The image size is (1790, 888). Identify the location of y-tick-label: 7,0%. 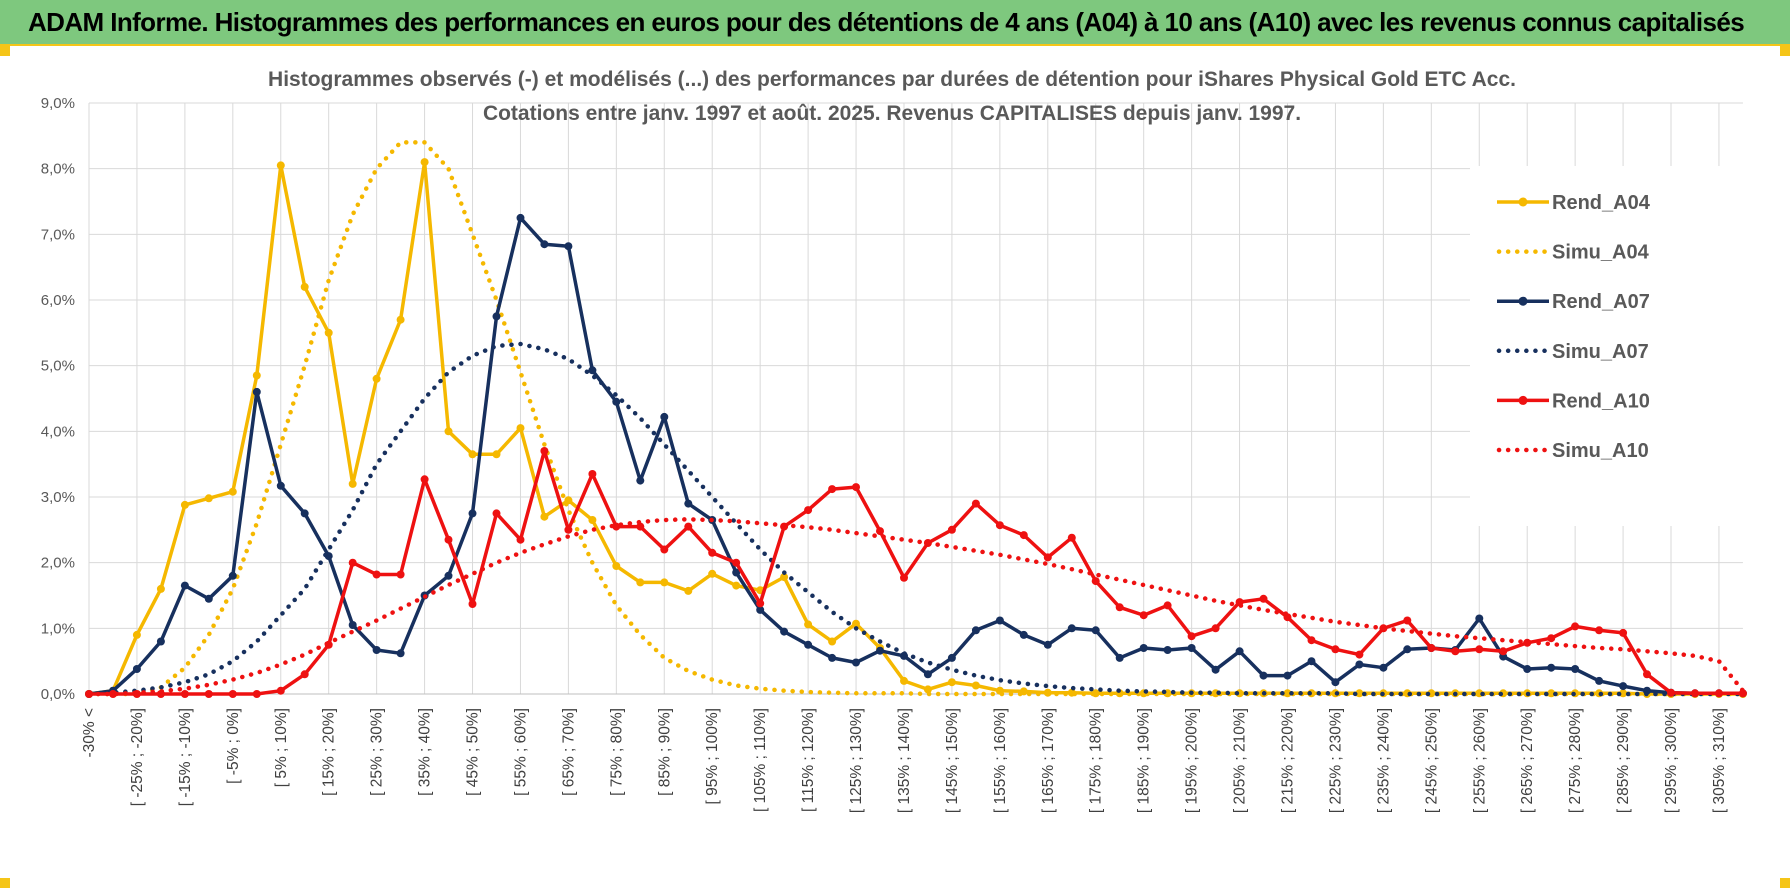
(58, 234).